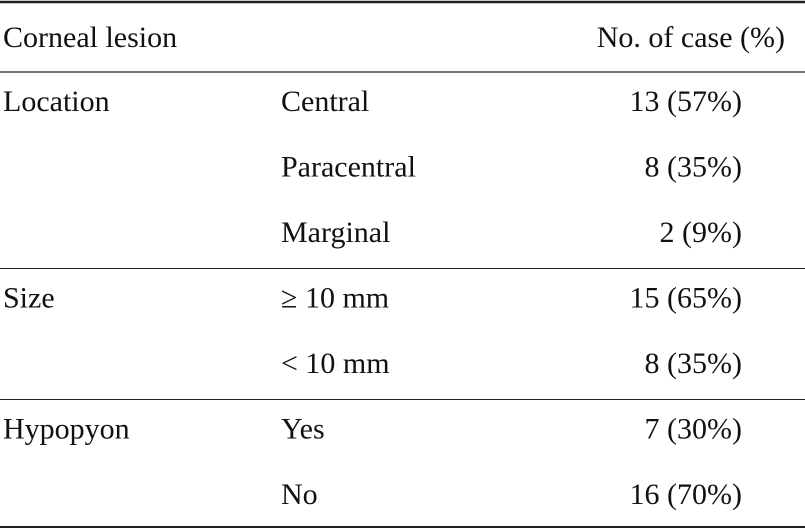 The image size is (805, 529). I want to click on row-label: ≥ 10 mm, so click(335, 297).